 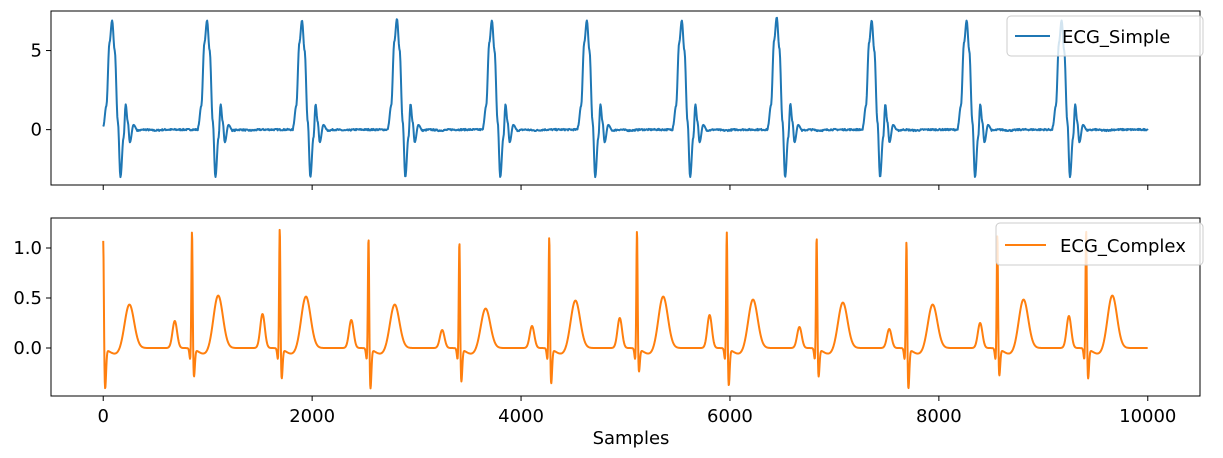 What do you see at coordinates (36, 51) in the screenshot?
I see `top-y-tick-label: 5` at bounding box center [36, 51].